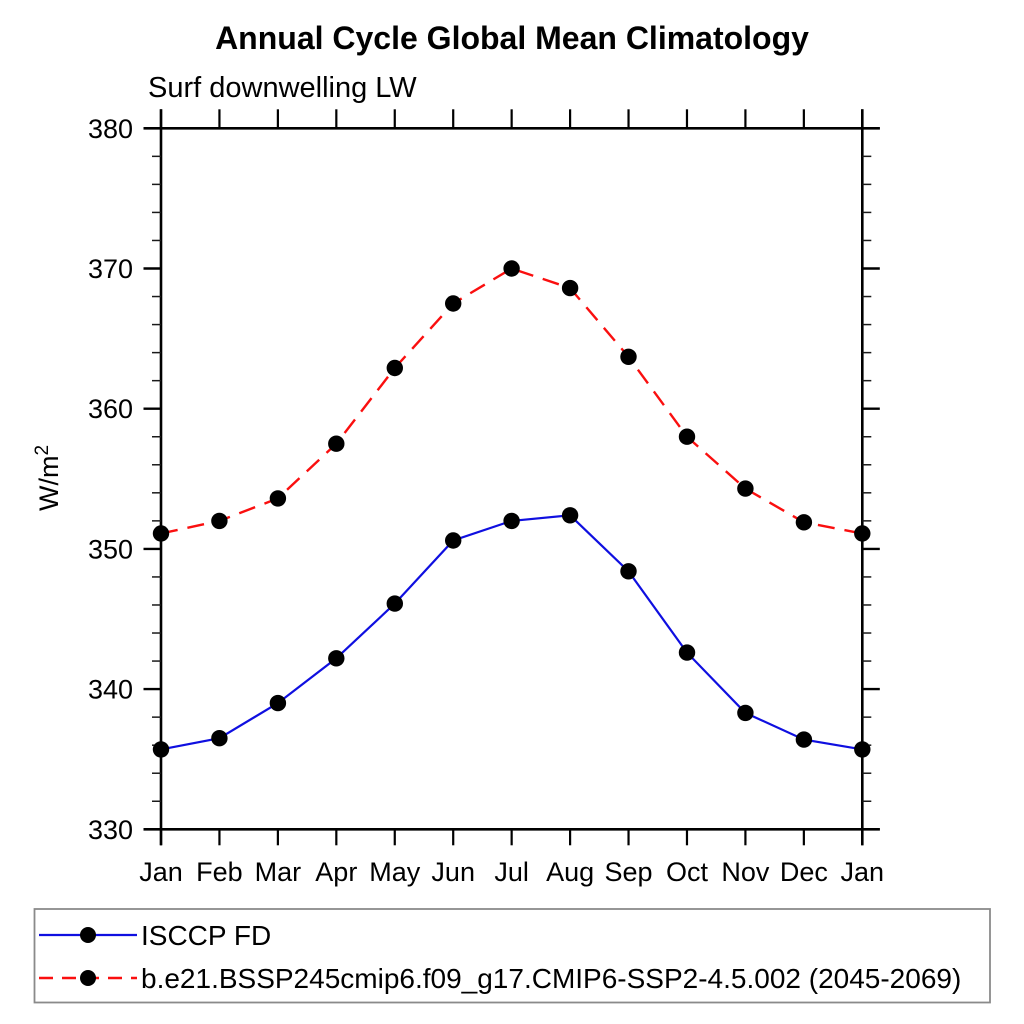 The image size is (1024, 1024). Describe the element at coordinates (512, 38) in the screenshot. I see `chart-title: Annual Cycle Global Mean Climatology` at that location.